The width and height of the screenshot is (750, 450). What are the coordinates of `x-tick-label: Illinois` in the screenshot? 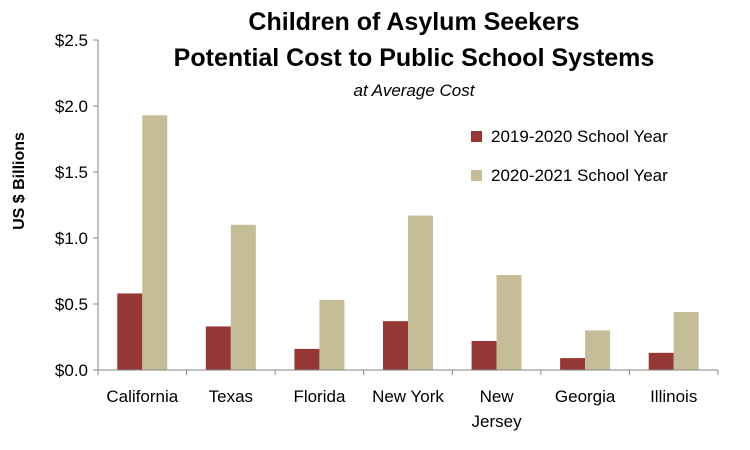 It's located at (673, 396).